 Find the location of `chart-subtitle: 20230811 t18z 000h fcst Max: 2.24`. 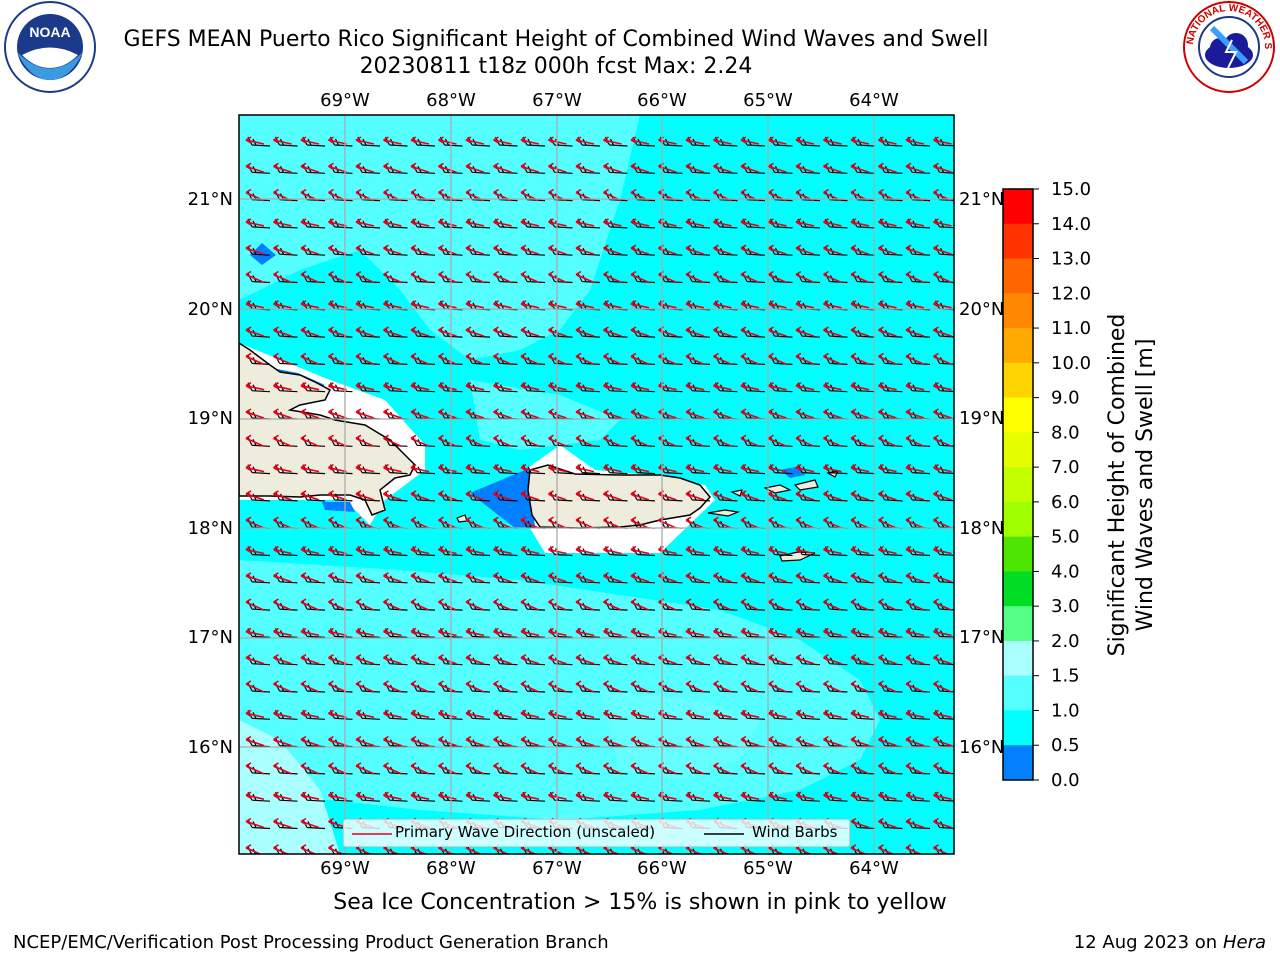

chart-subtitle: 20230811 t18z 000h fcst Max: 2.24 is located at coordinates (556, 66).